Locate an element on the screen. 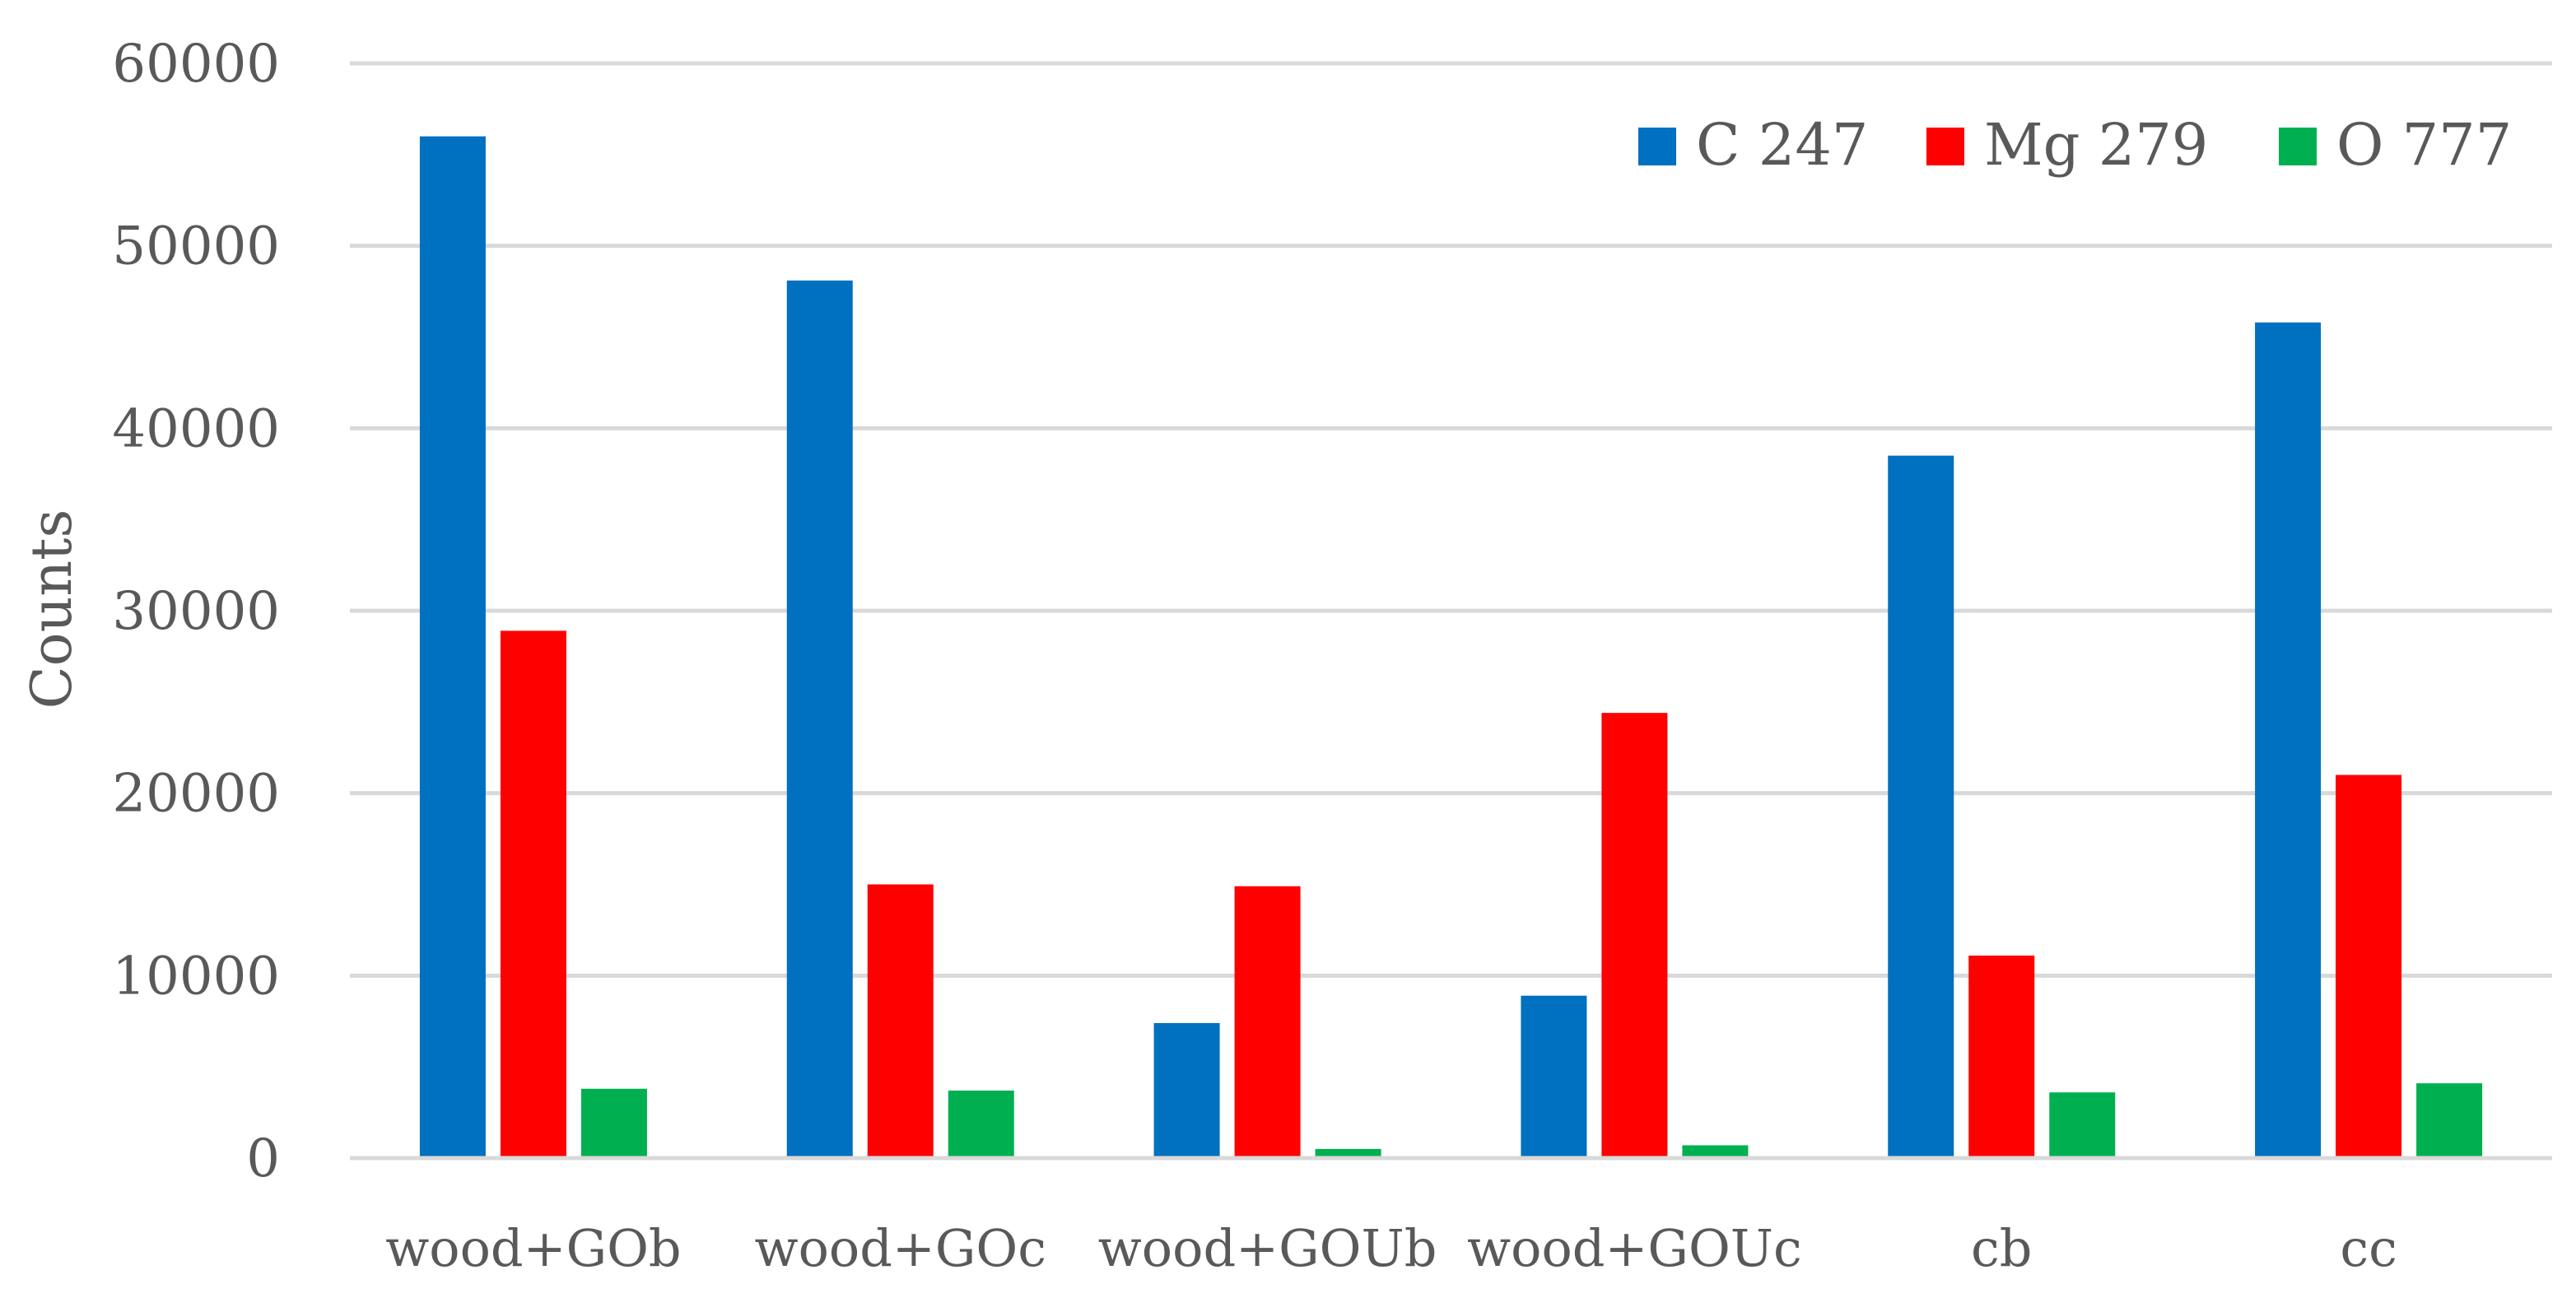 This screenshot has height=1298, width=2576. bar-mg-279-wood-gob is located at coordinates (533, 894).